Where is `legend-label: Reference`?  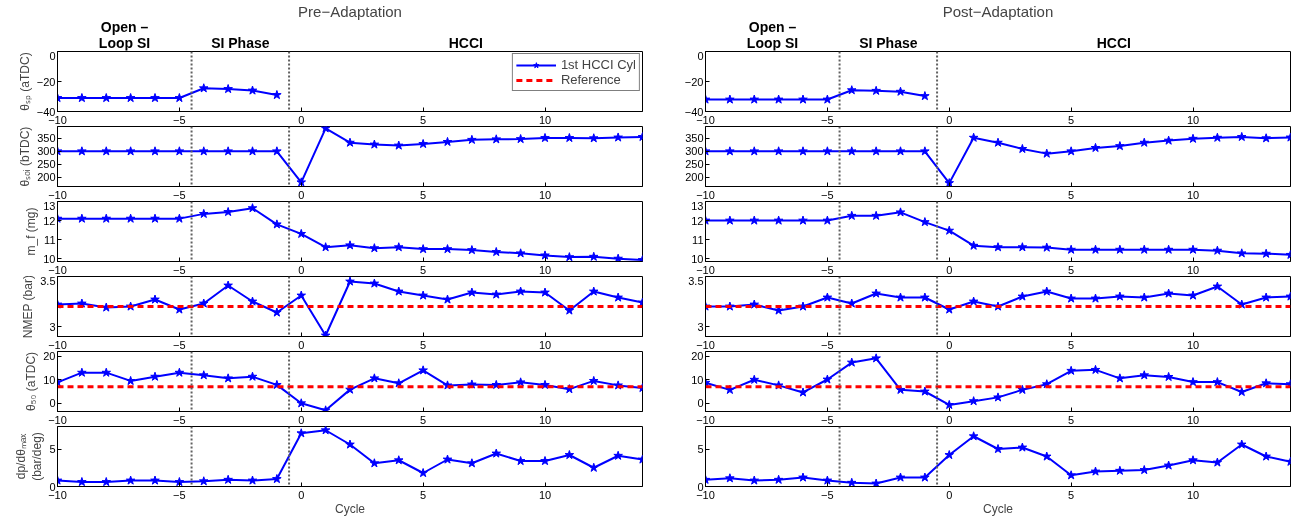
legend-label: Reference is located at coordinates (590, 79).